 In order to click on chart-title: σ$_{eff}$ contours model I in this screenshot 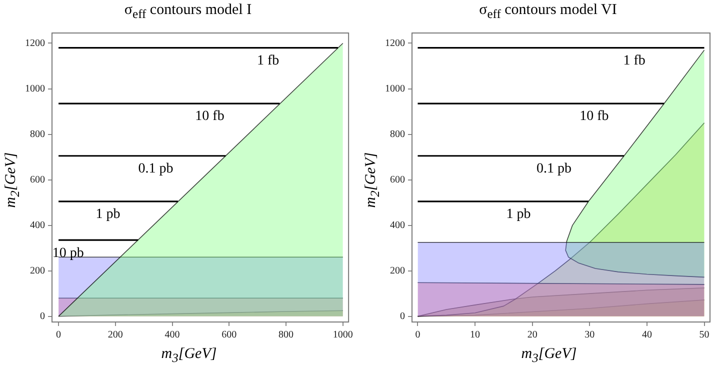, I will do `click(188, 12)`.